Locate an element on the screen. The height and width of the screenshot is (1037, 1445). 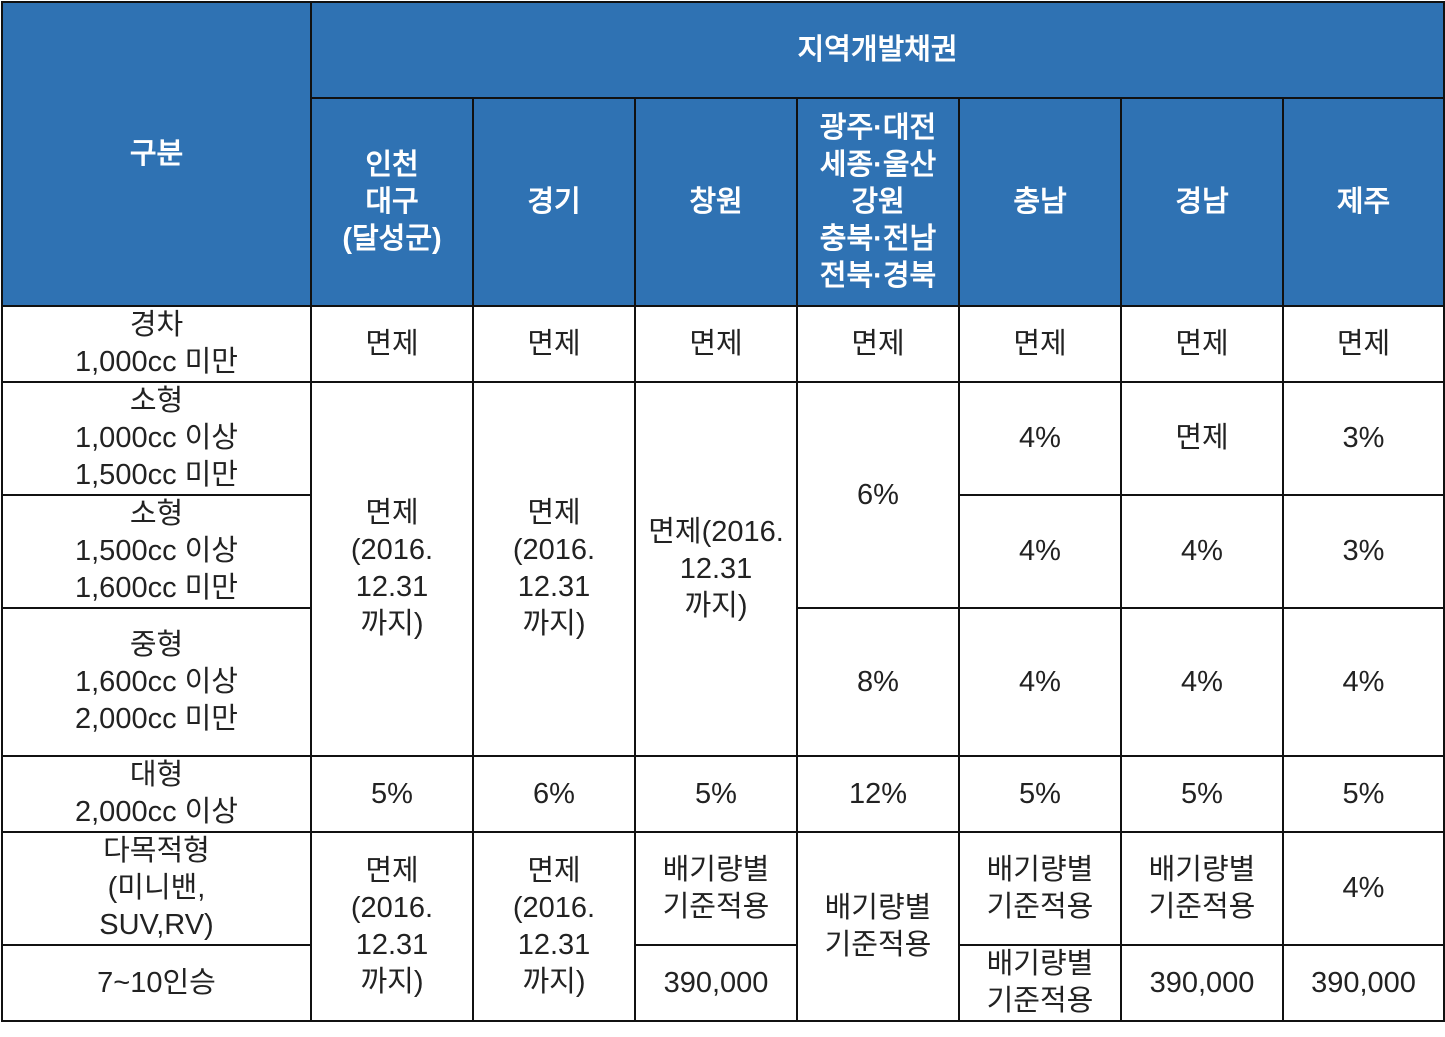
header-region-jeju: 제주 is located at coordinates (1363, 202).